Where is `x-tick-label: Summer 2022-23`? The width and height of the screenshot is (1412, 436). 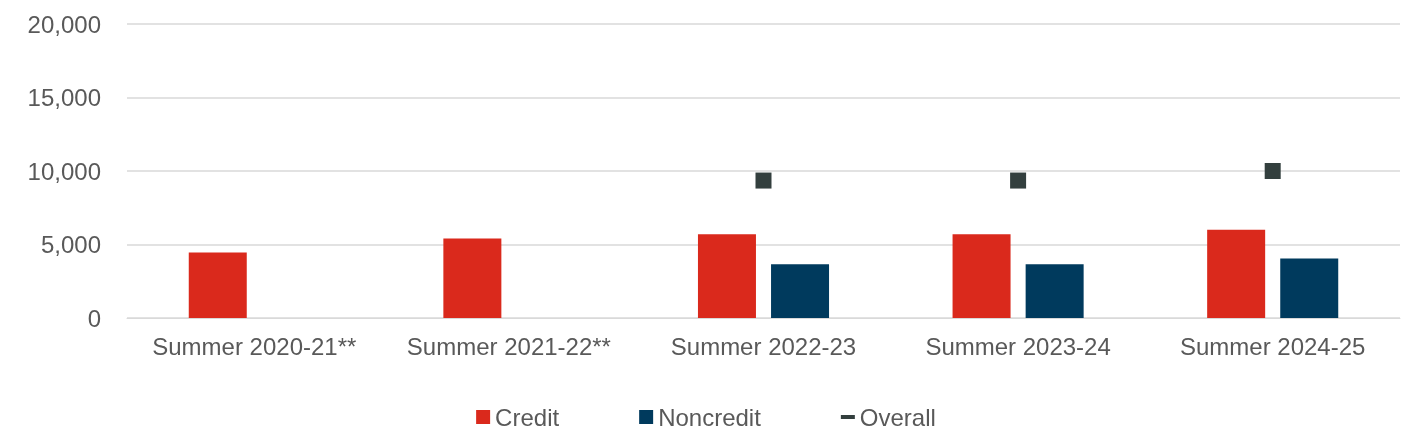 x-tick-label: Summer 2022-23 is located at coordinates (763, 346).